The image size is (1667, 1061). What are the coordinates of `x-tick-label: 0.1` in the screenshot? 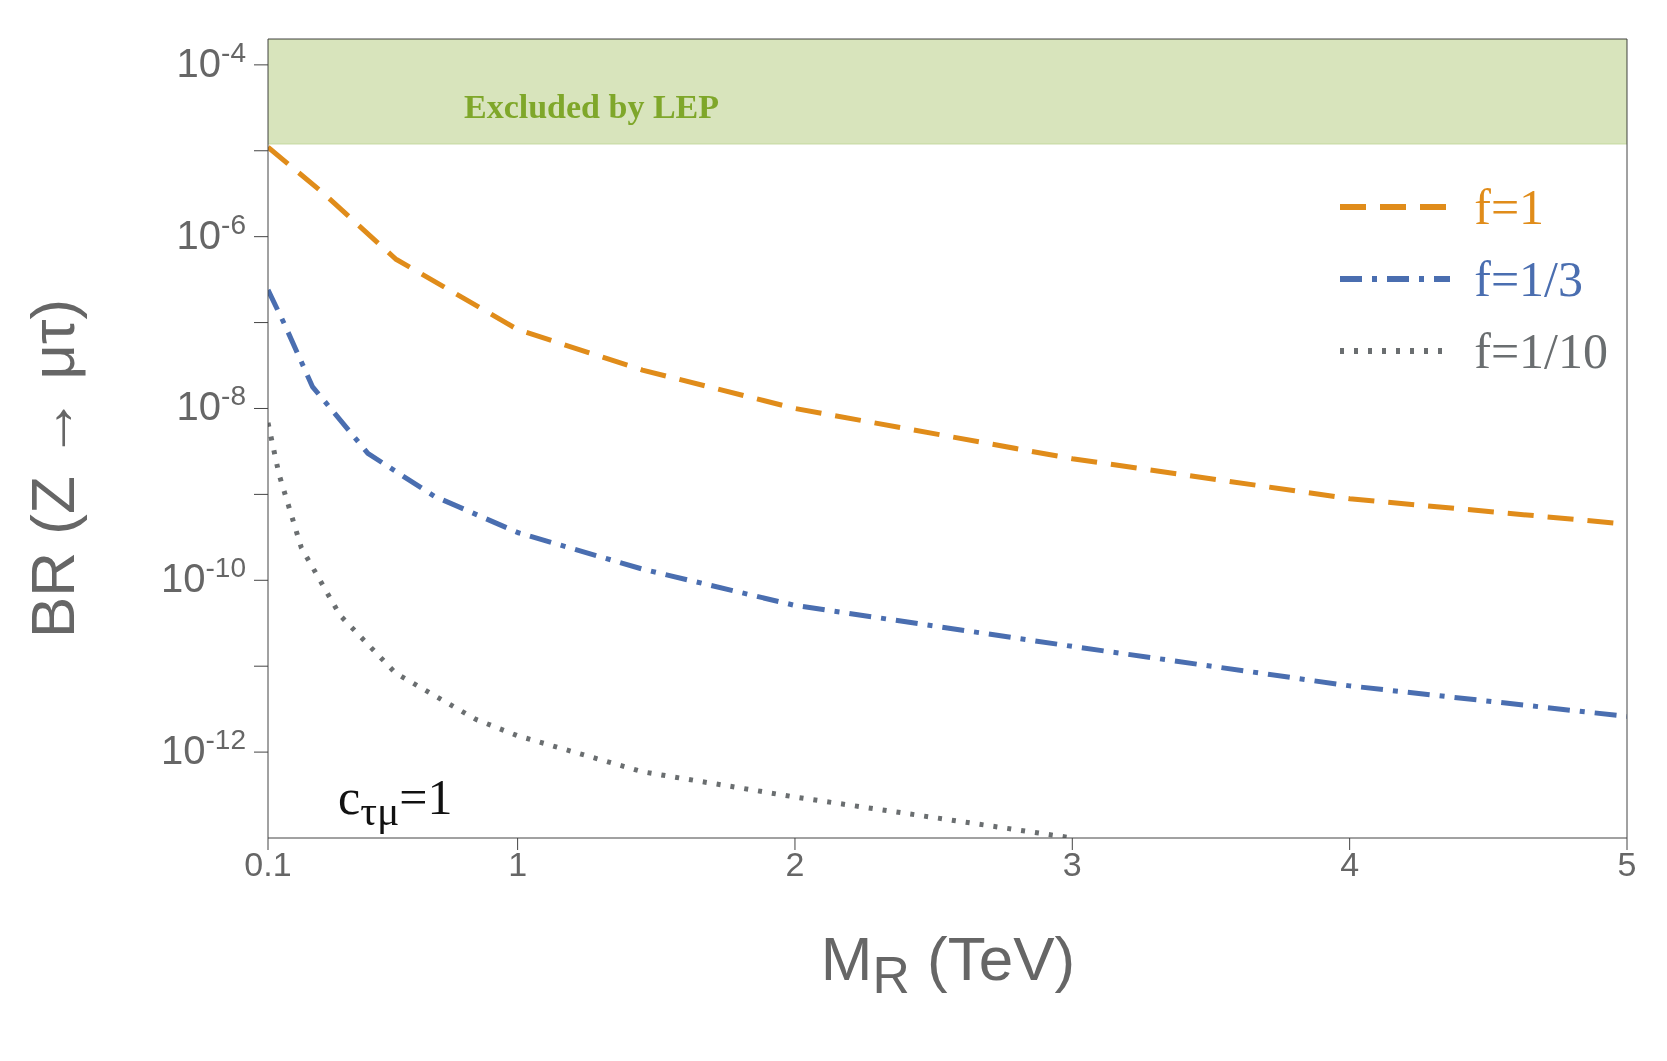 It's located at (268, 864).